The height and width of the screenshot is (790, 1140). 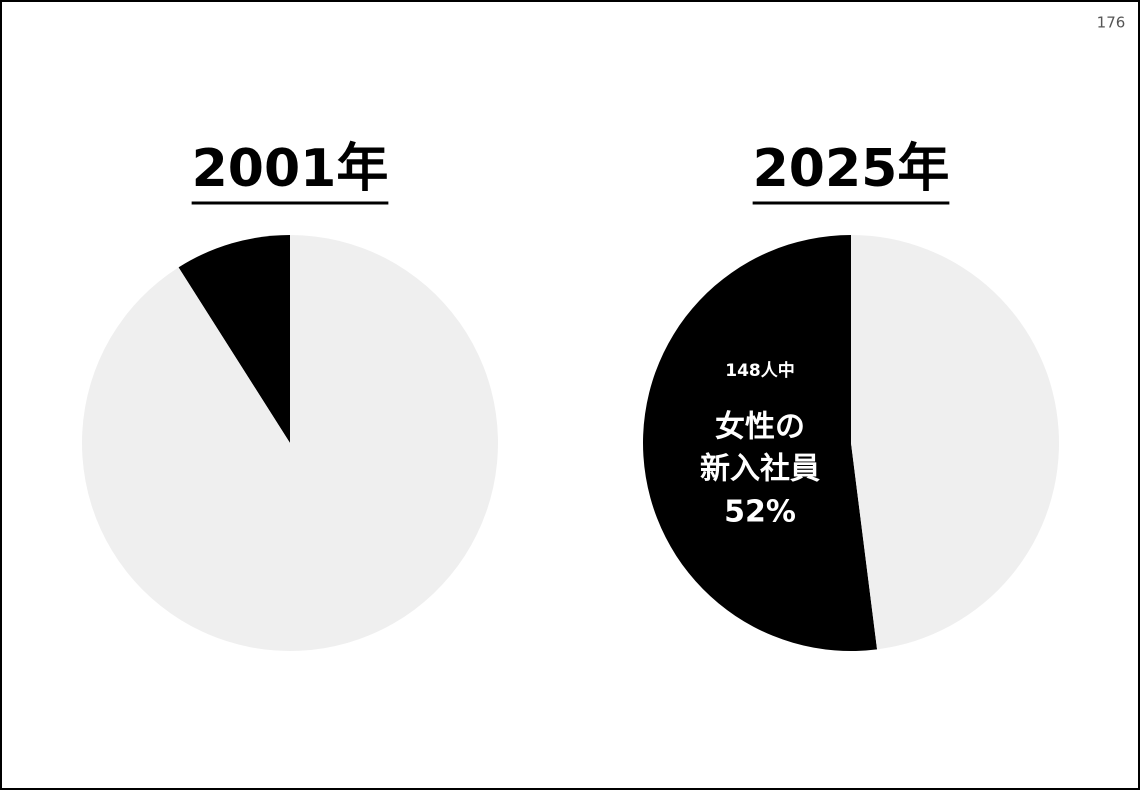 What do you see at coordinates (1111, 23) in the screenshot?
I see `page-number: 176` at bounding box center [1111, 23].